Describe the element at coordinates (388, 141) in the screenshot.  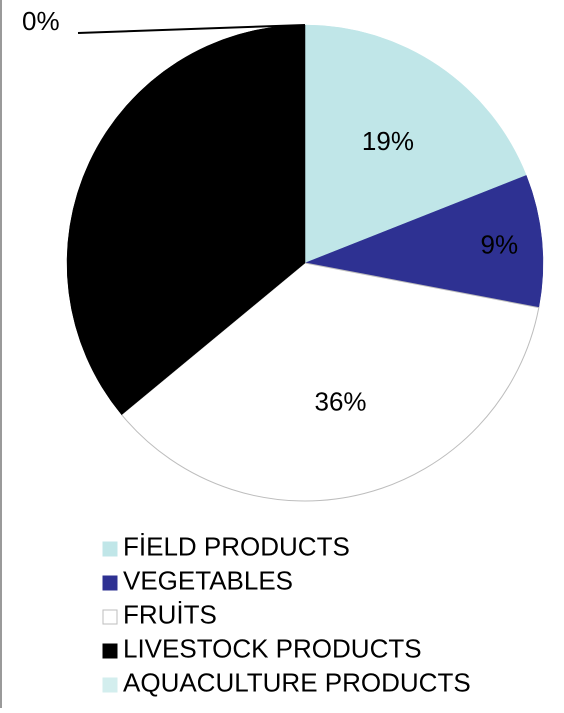
I see `data-label-fi-eld-products: 19%` at that location.